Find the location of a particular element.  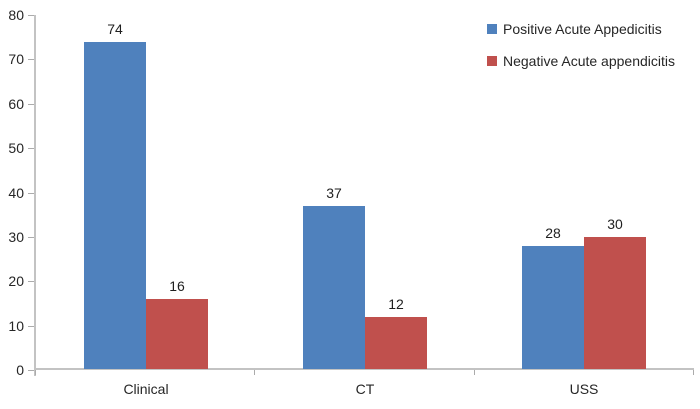

bar-positive-ct is located at coordinates (334, 287).